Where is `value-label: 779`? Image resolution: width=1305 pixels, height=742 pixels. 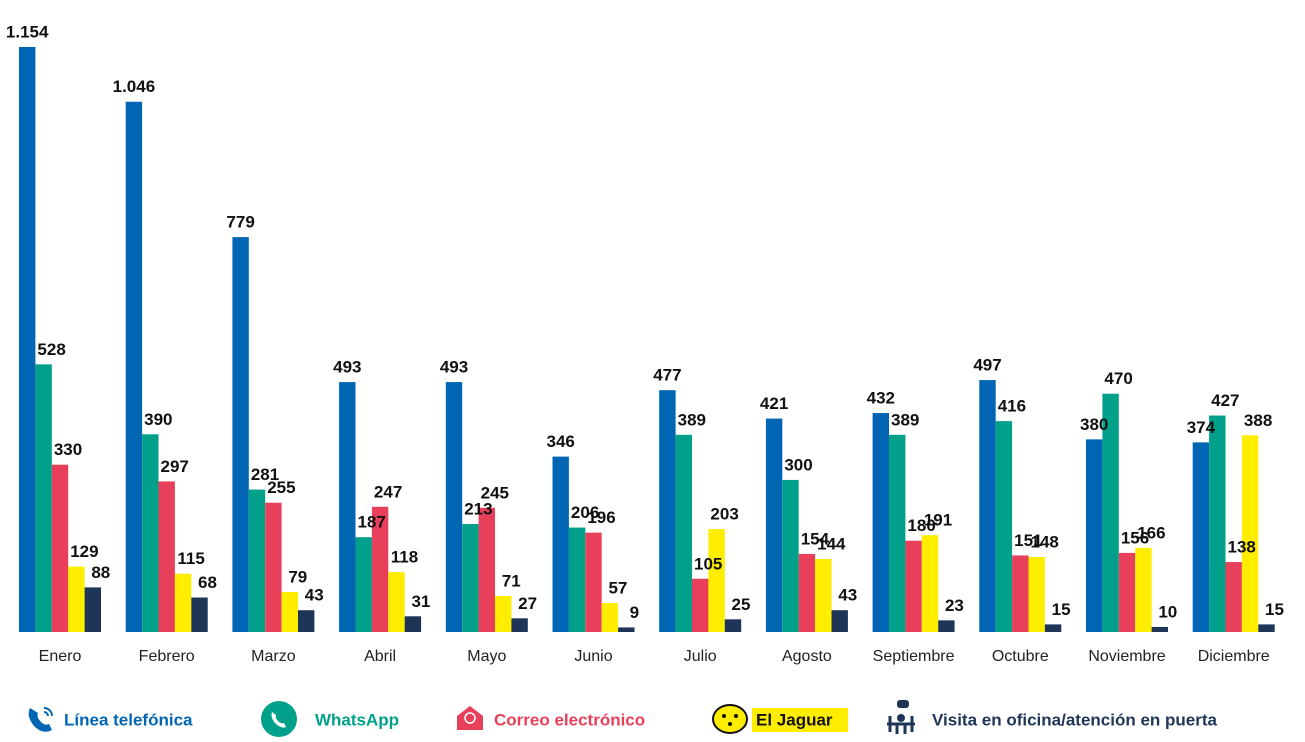
value-label: 779 is located at coordinates (240, 222).